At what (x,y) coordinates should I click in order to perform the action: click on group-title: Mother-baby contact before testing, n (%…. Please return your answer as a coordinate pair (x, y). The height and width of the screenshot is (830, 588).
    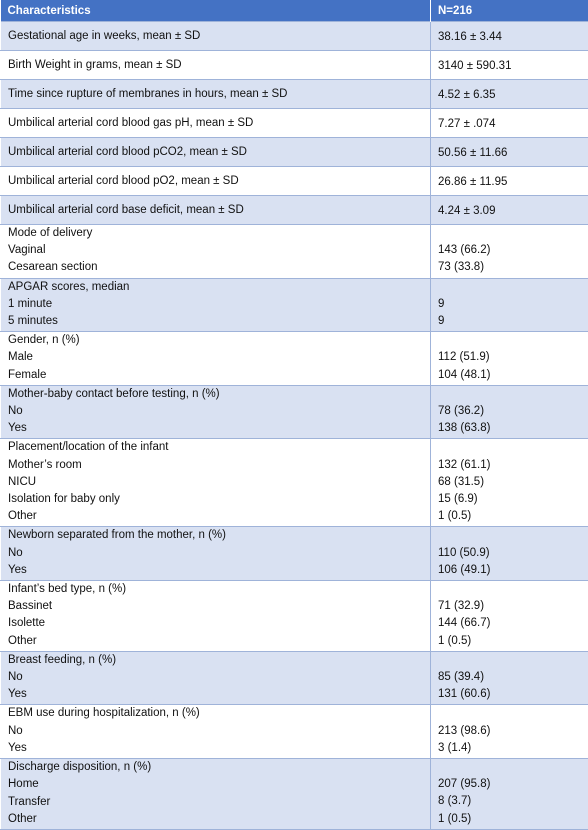
    Looking at the image, I should click on (219, 394).